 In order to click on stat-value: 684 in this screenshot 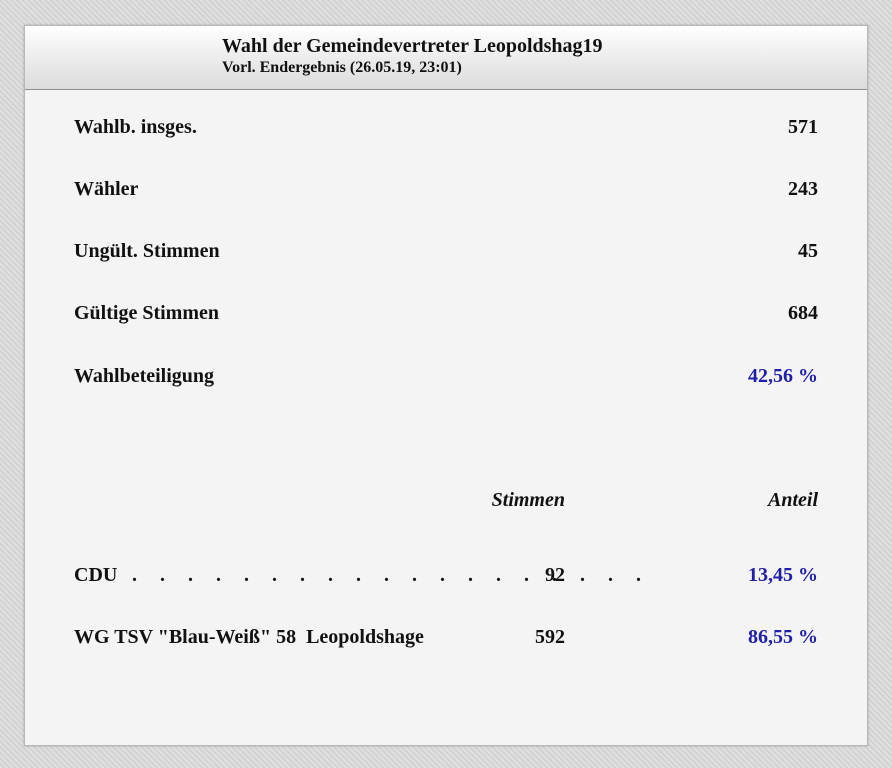, I will do `click(803, 313)`.